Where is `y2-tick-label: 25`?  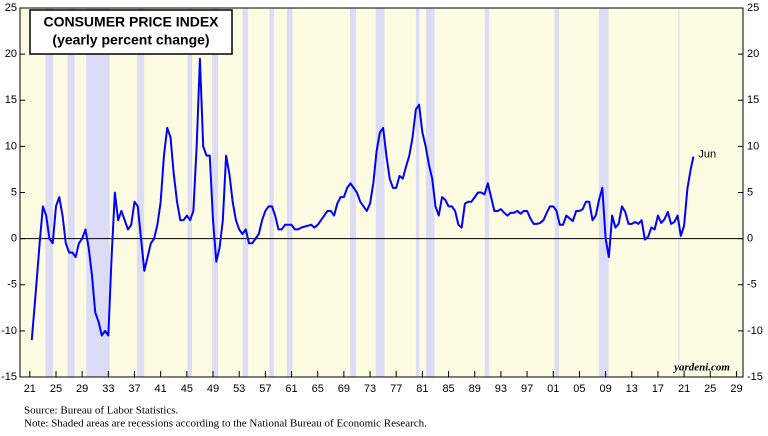 y2-tick-label: 25 is located at coordinates (753, 8).